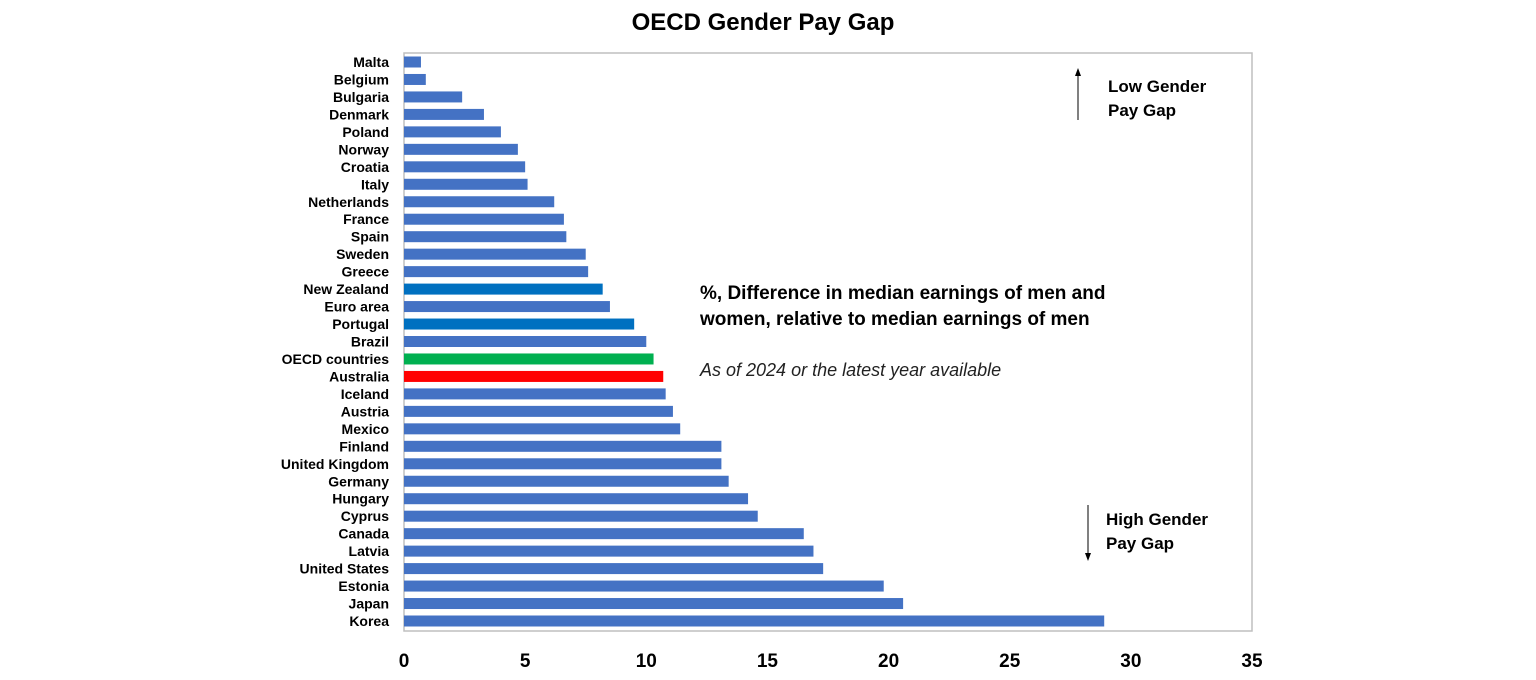  What do you see at coordinates (356, 307) in the screenshot?
I see `category-label: Euro area` at bounding box center [356, 307].